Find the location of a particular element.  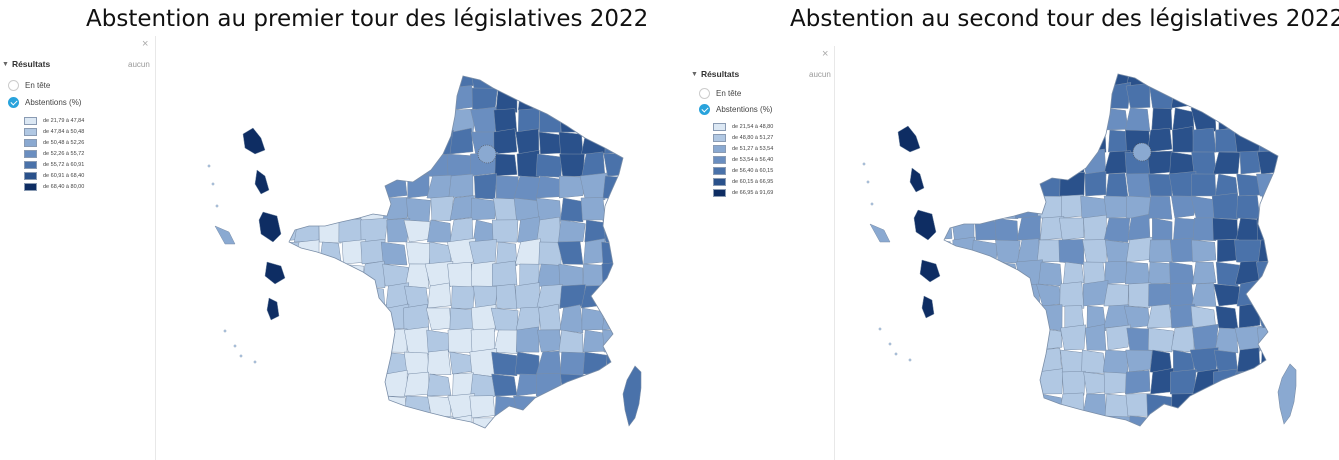

legend-item: de 68,40 à 80,00 is located at coordinates (54, 186).